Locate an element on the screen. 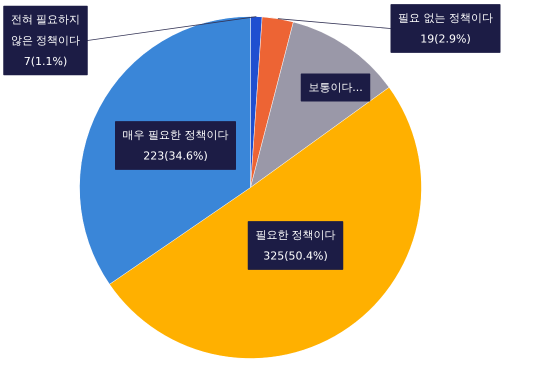 The height and width of the screenshot is (373, 534). slice-label: 매우 필요한 정책이다 is located at coordinates (175, 135).